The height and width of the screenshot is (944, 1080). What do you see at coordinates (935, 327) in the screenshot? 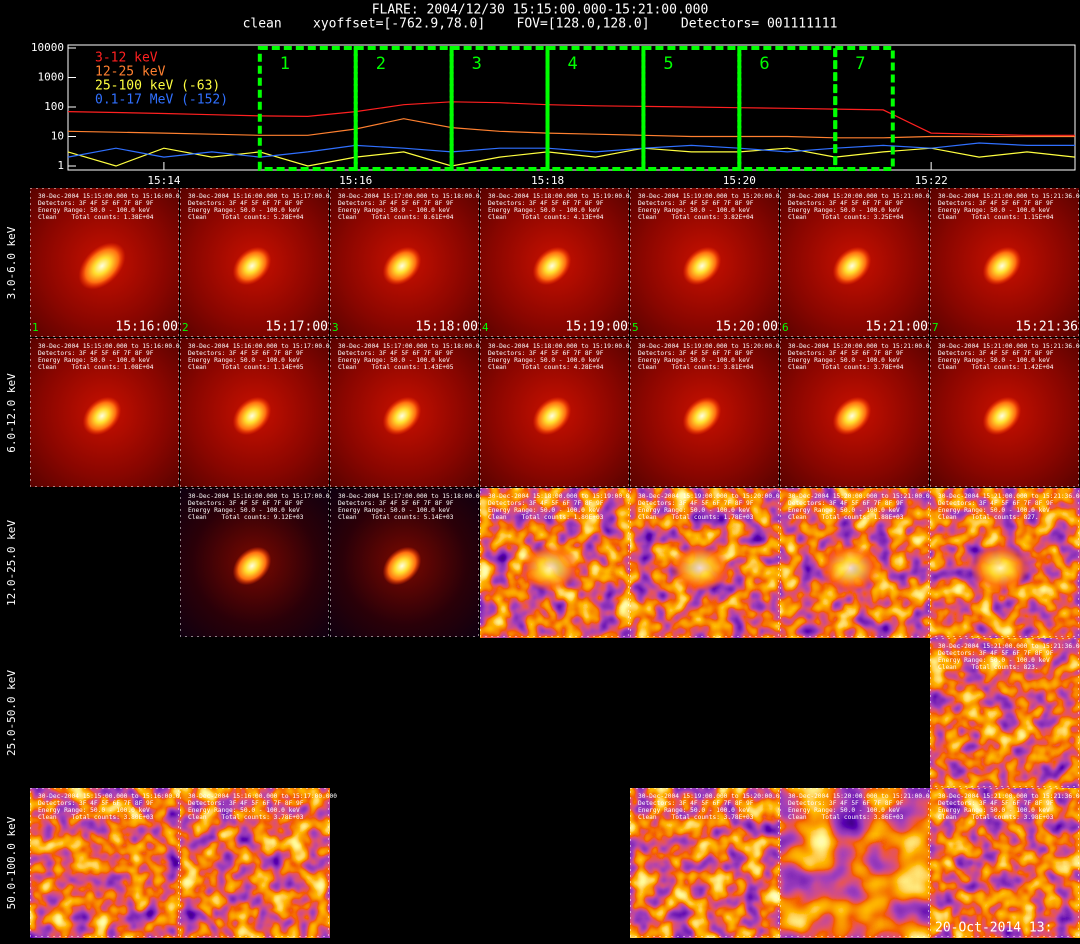
I see `panel-index: 7` at bounding box center [935, 327].